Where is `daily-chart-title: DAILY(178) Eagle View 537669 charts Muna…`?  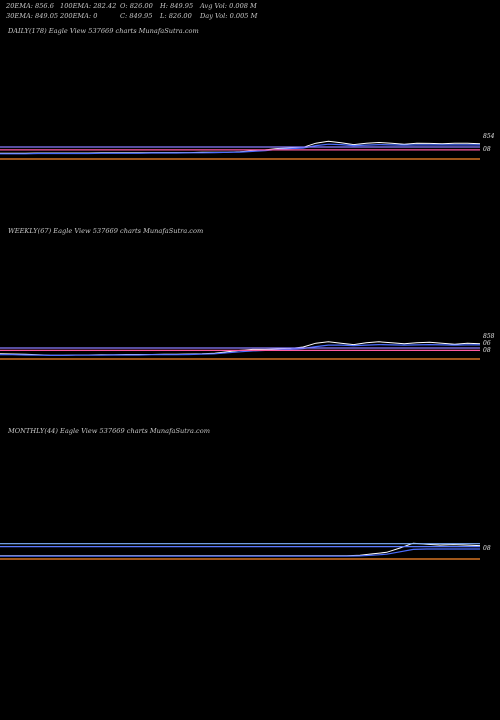
daily-chart-title: DAILY(178) Eagle View 537669 charts Muna… is located at coordinates (103, 31).